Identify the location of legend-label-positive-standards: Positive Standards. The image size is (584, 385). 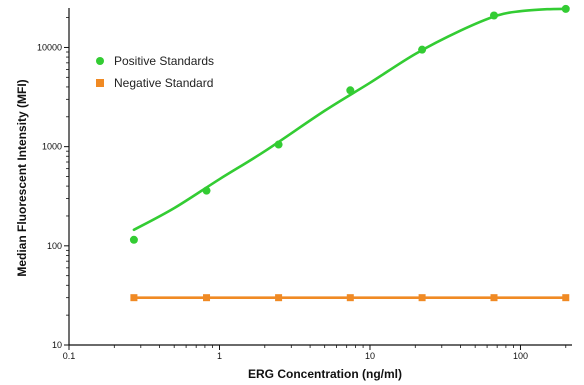
(164, 61).